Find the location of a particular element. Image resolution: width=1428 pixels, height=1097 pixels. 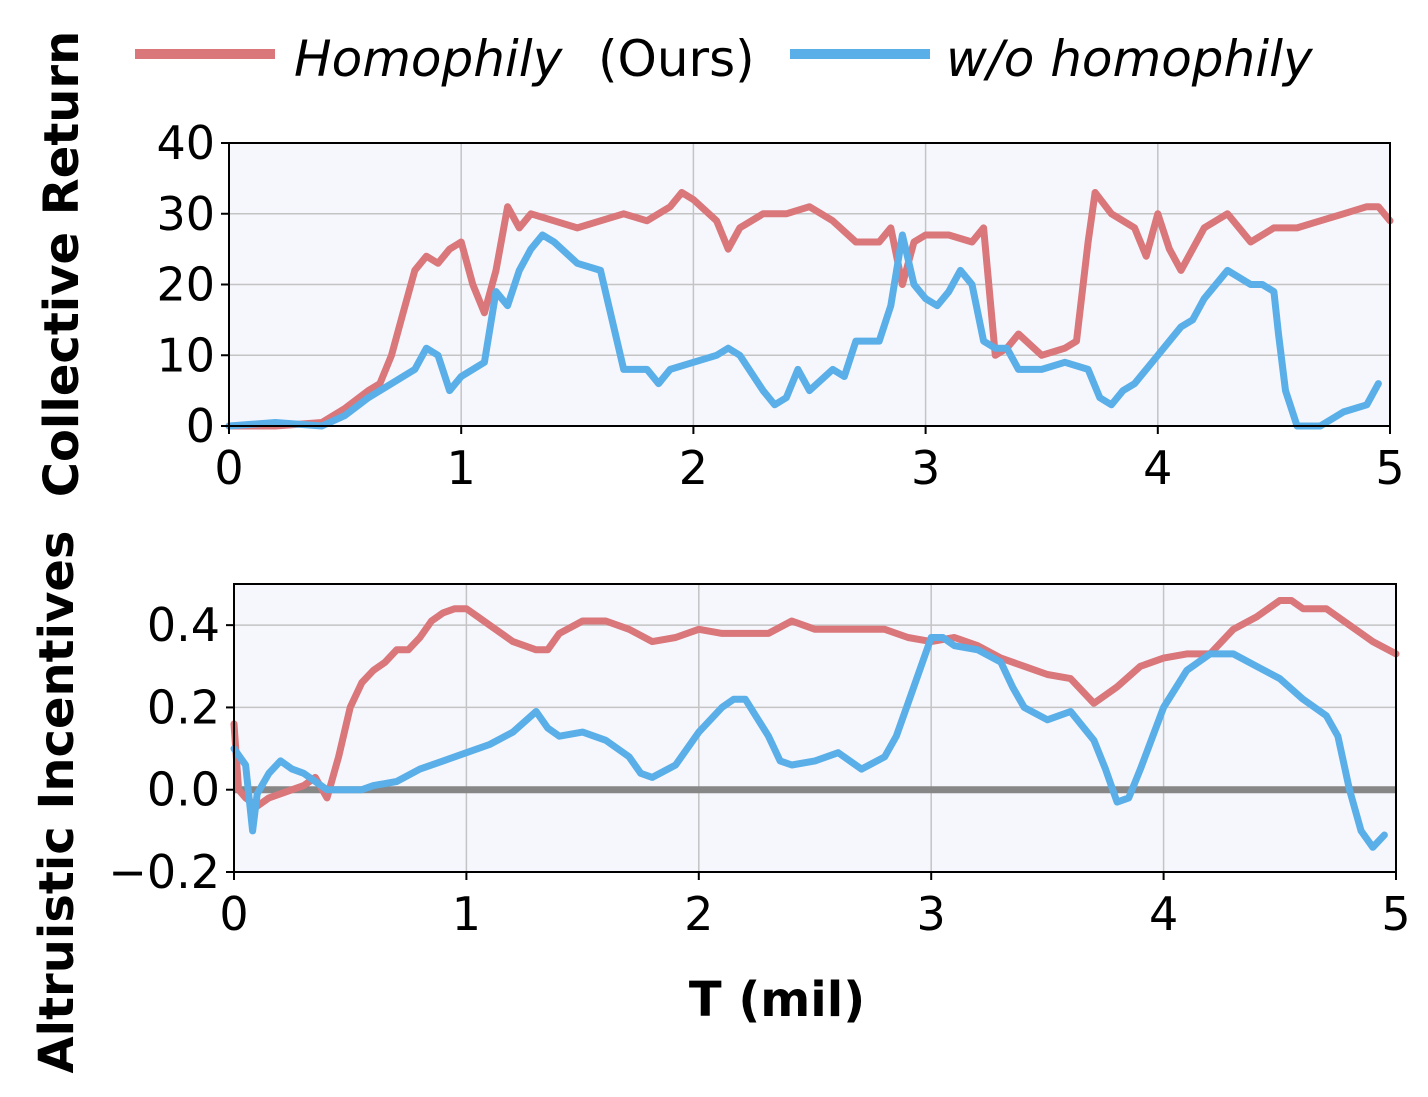

collective-return-line-without-homophily is located at coordinates (803, 330).